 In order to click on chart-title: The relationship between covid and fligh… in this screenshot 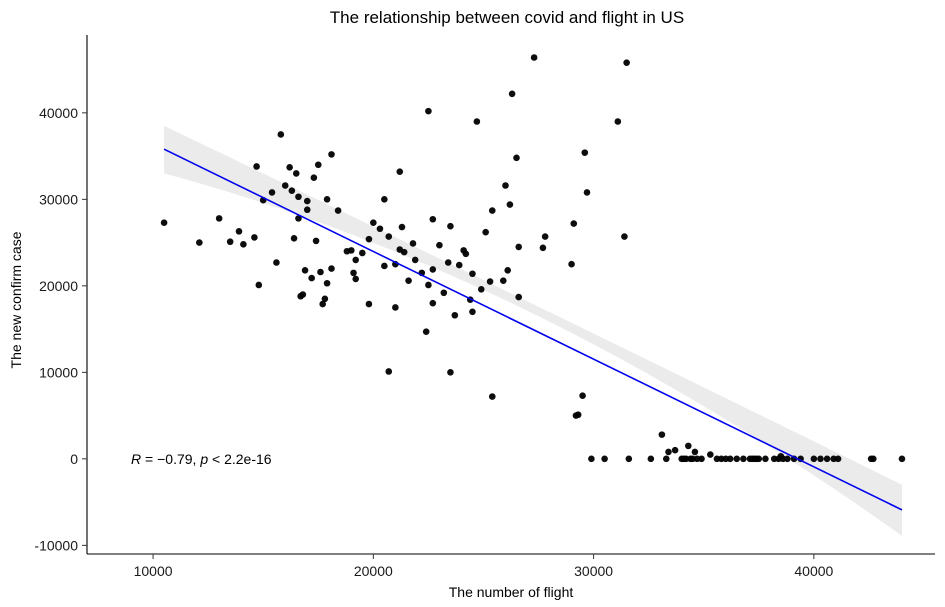, I will do `click(507, 17)`.